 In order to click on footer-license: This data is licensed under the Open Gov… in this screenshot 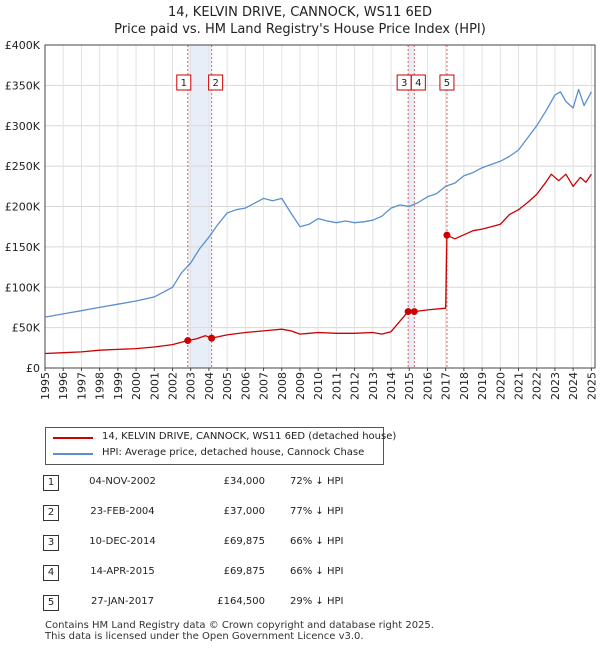, I will do `click(204, 636)`.